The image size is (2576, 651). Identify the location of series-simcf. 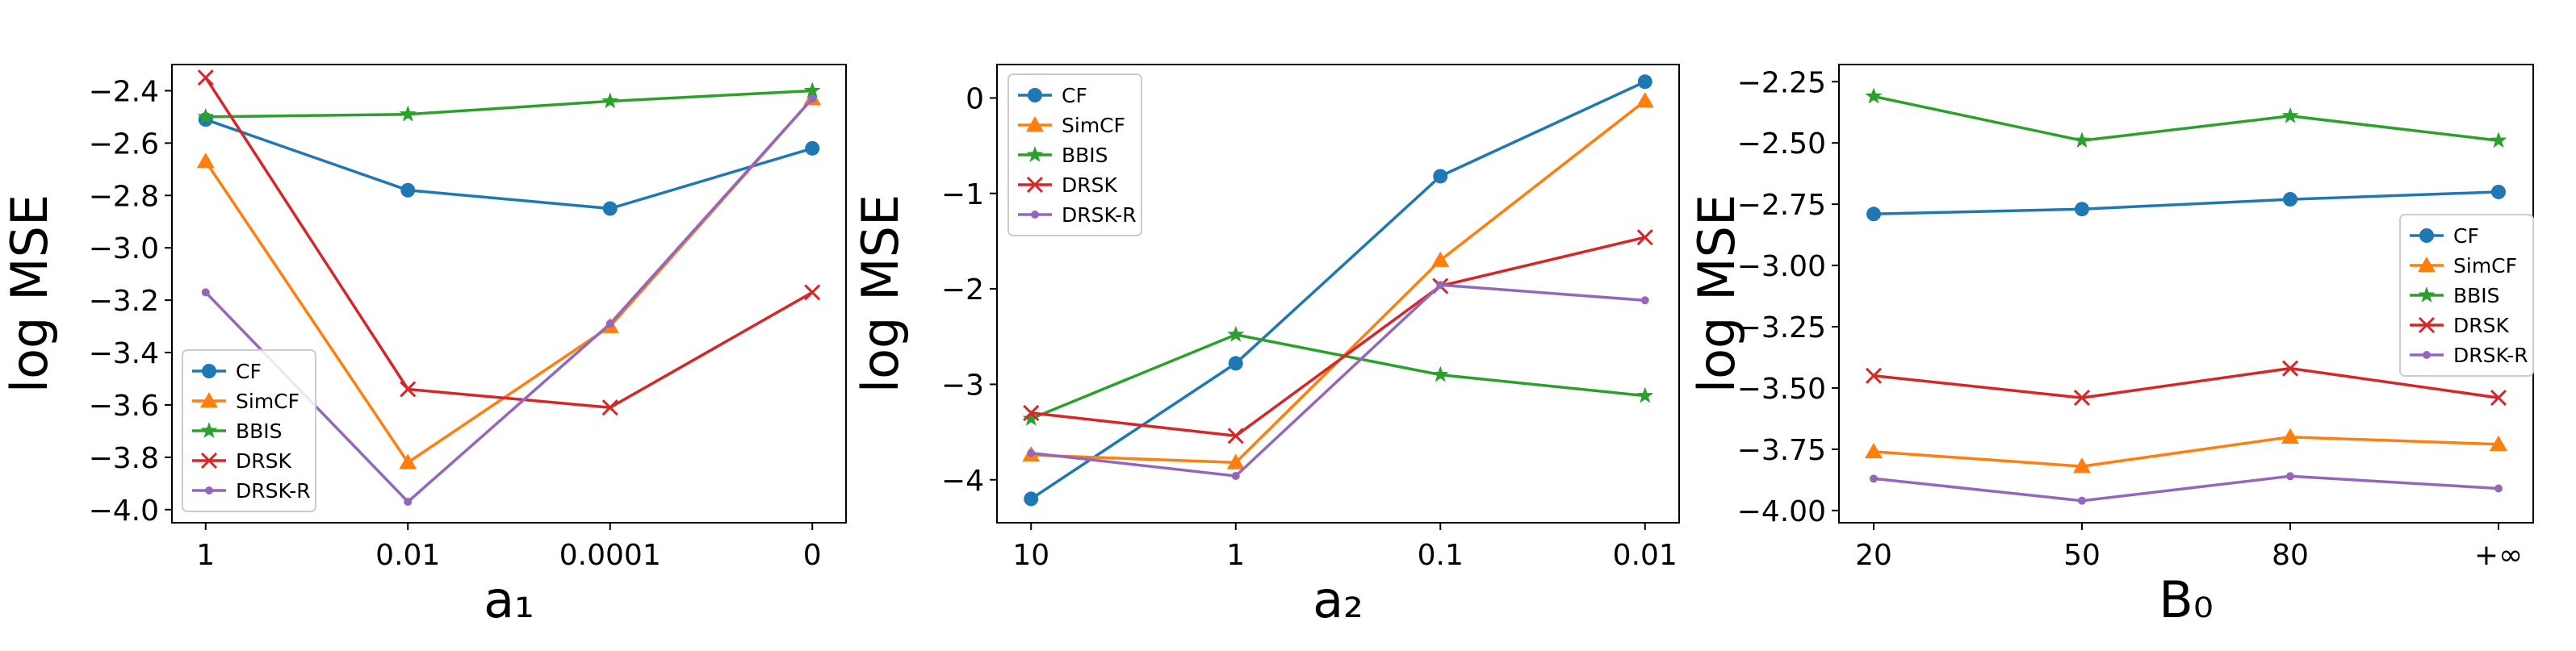
(2186, 451).